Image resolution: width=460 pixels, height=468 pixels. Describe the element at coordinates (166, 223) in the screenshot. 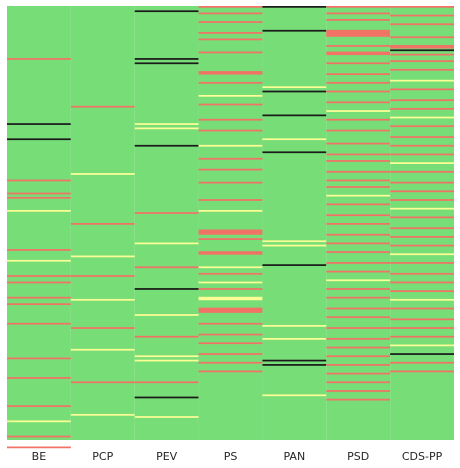

I see `heatmap-column-pev` at that location.